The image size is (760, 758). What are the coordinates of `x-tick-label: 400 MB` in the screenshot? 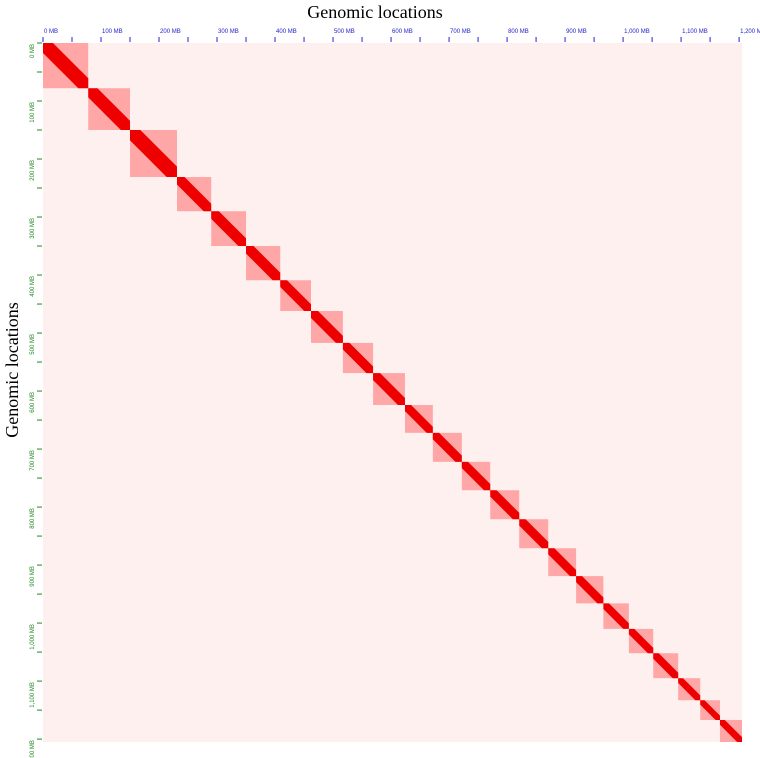 It's located at (286, 32).